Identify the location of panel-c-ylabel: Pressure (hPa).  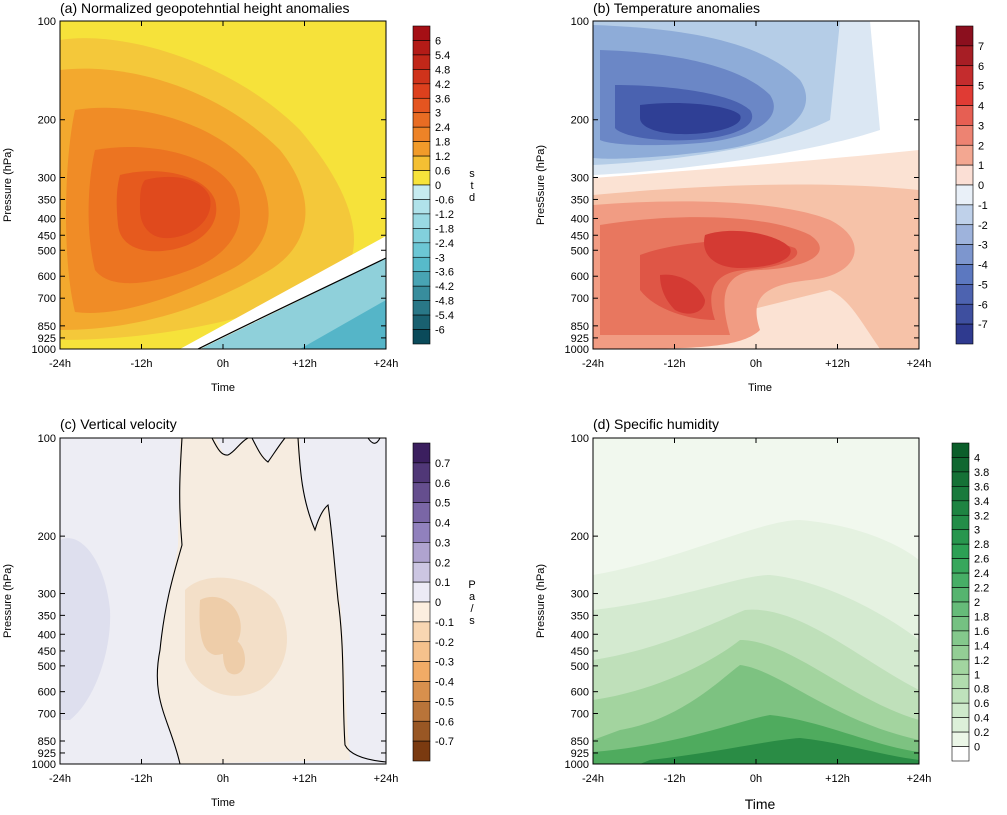
(8, 601).